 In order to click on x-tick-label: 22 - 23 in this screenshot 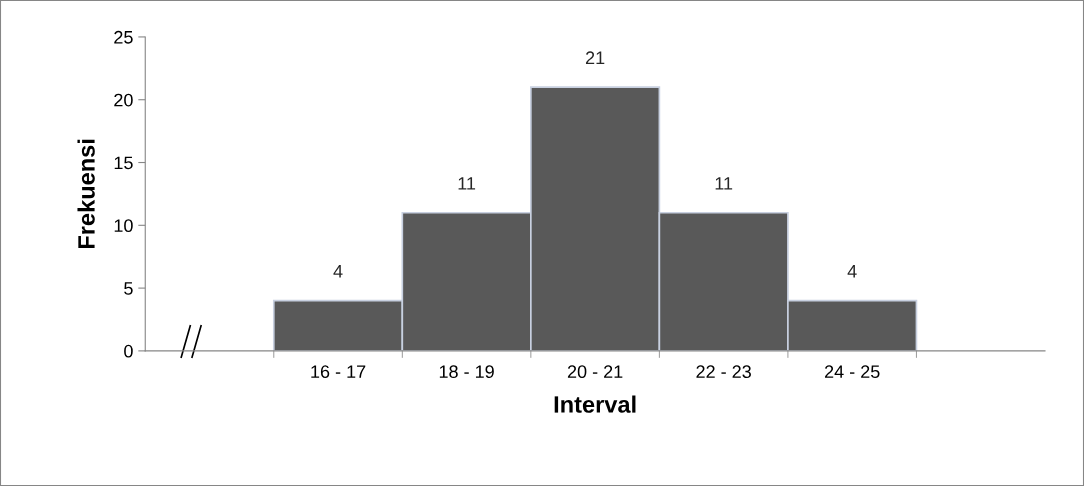, I will do `click(723, 372)`.